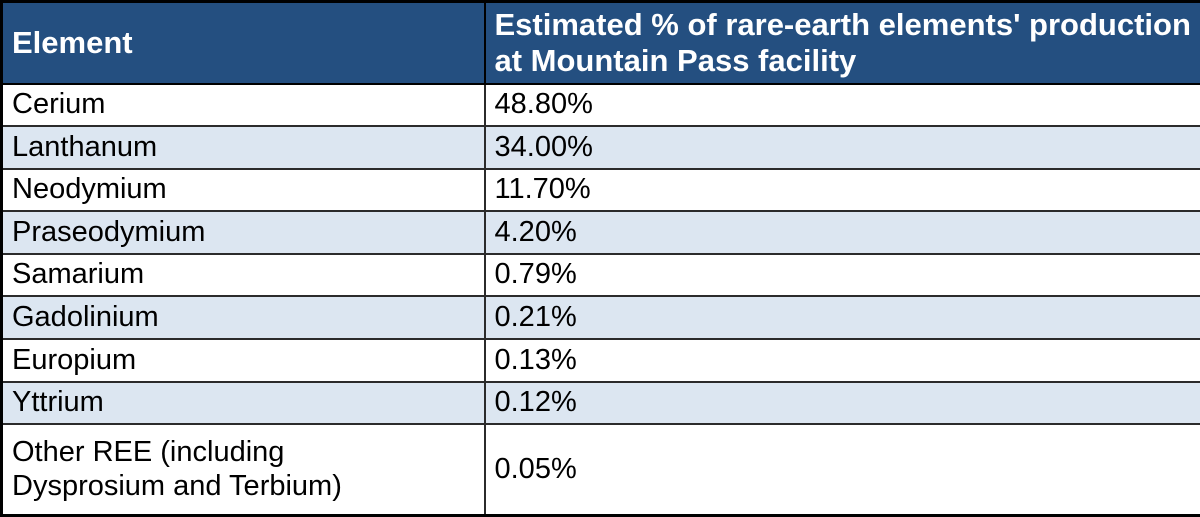  I want to click on element-cell: Yttrium, so click(243, 403).